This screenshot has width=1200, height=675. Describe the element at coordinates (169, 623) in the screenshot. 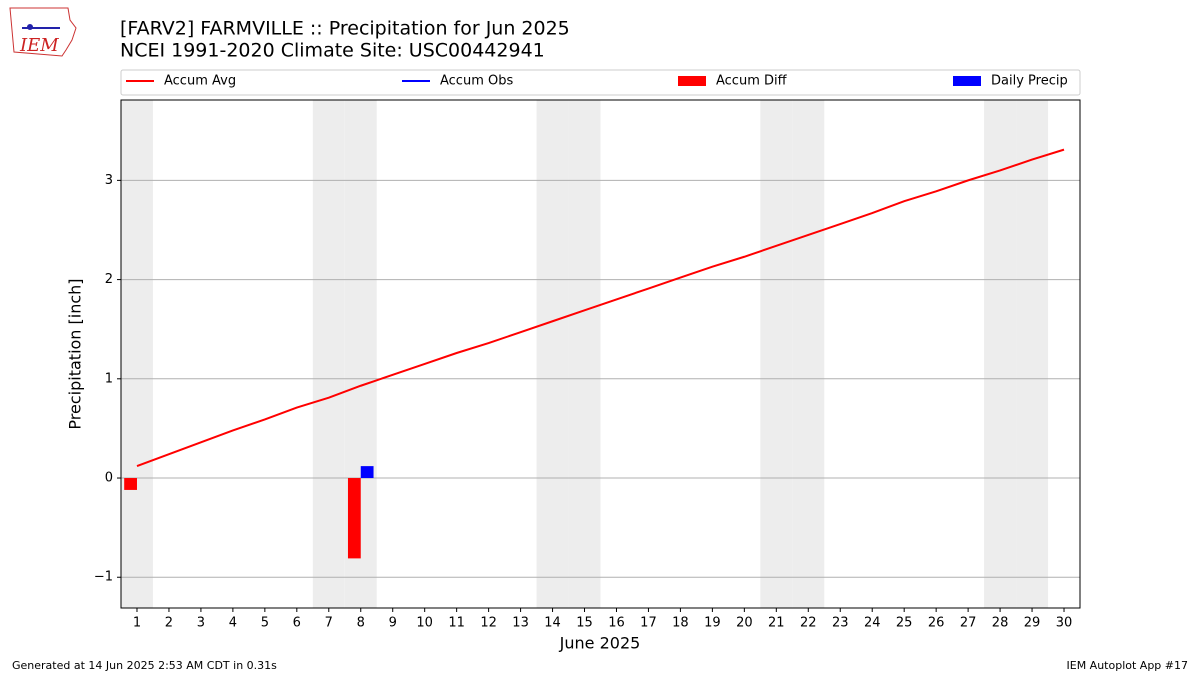

I see `x-tick-label: 2` at that location.